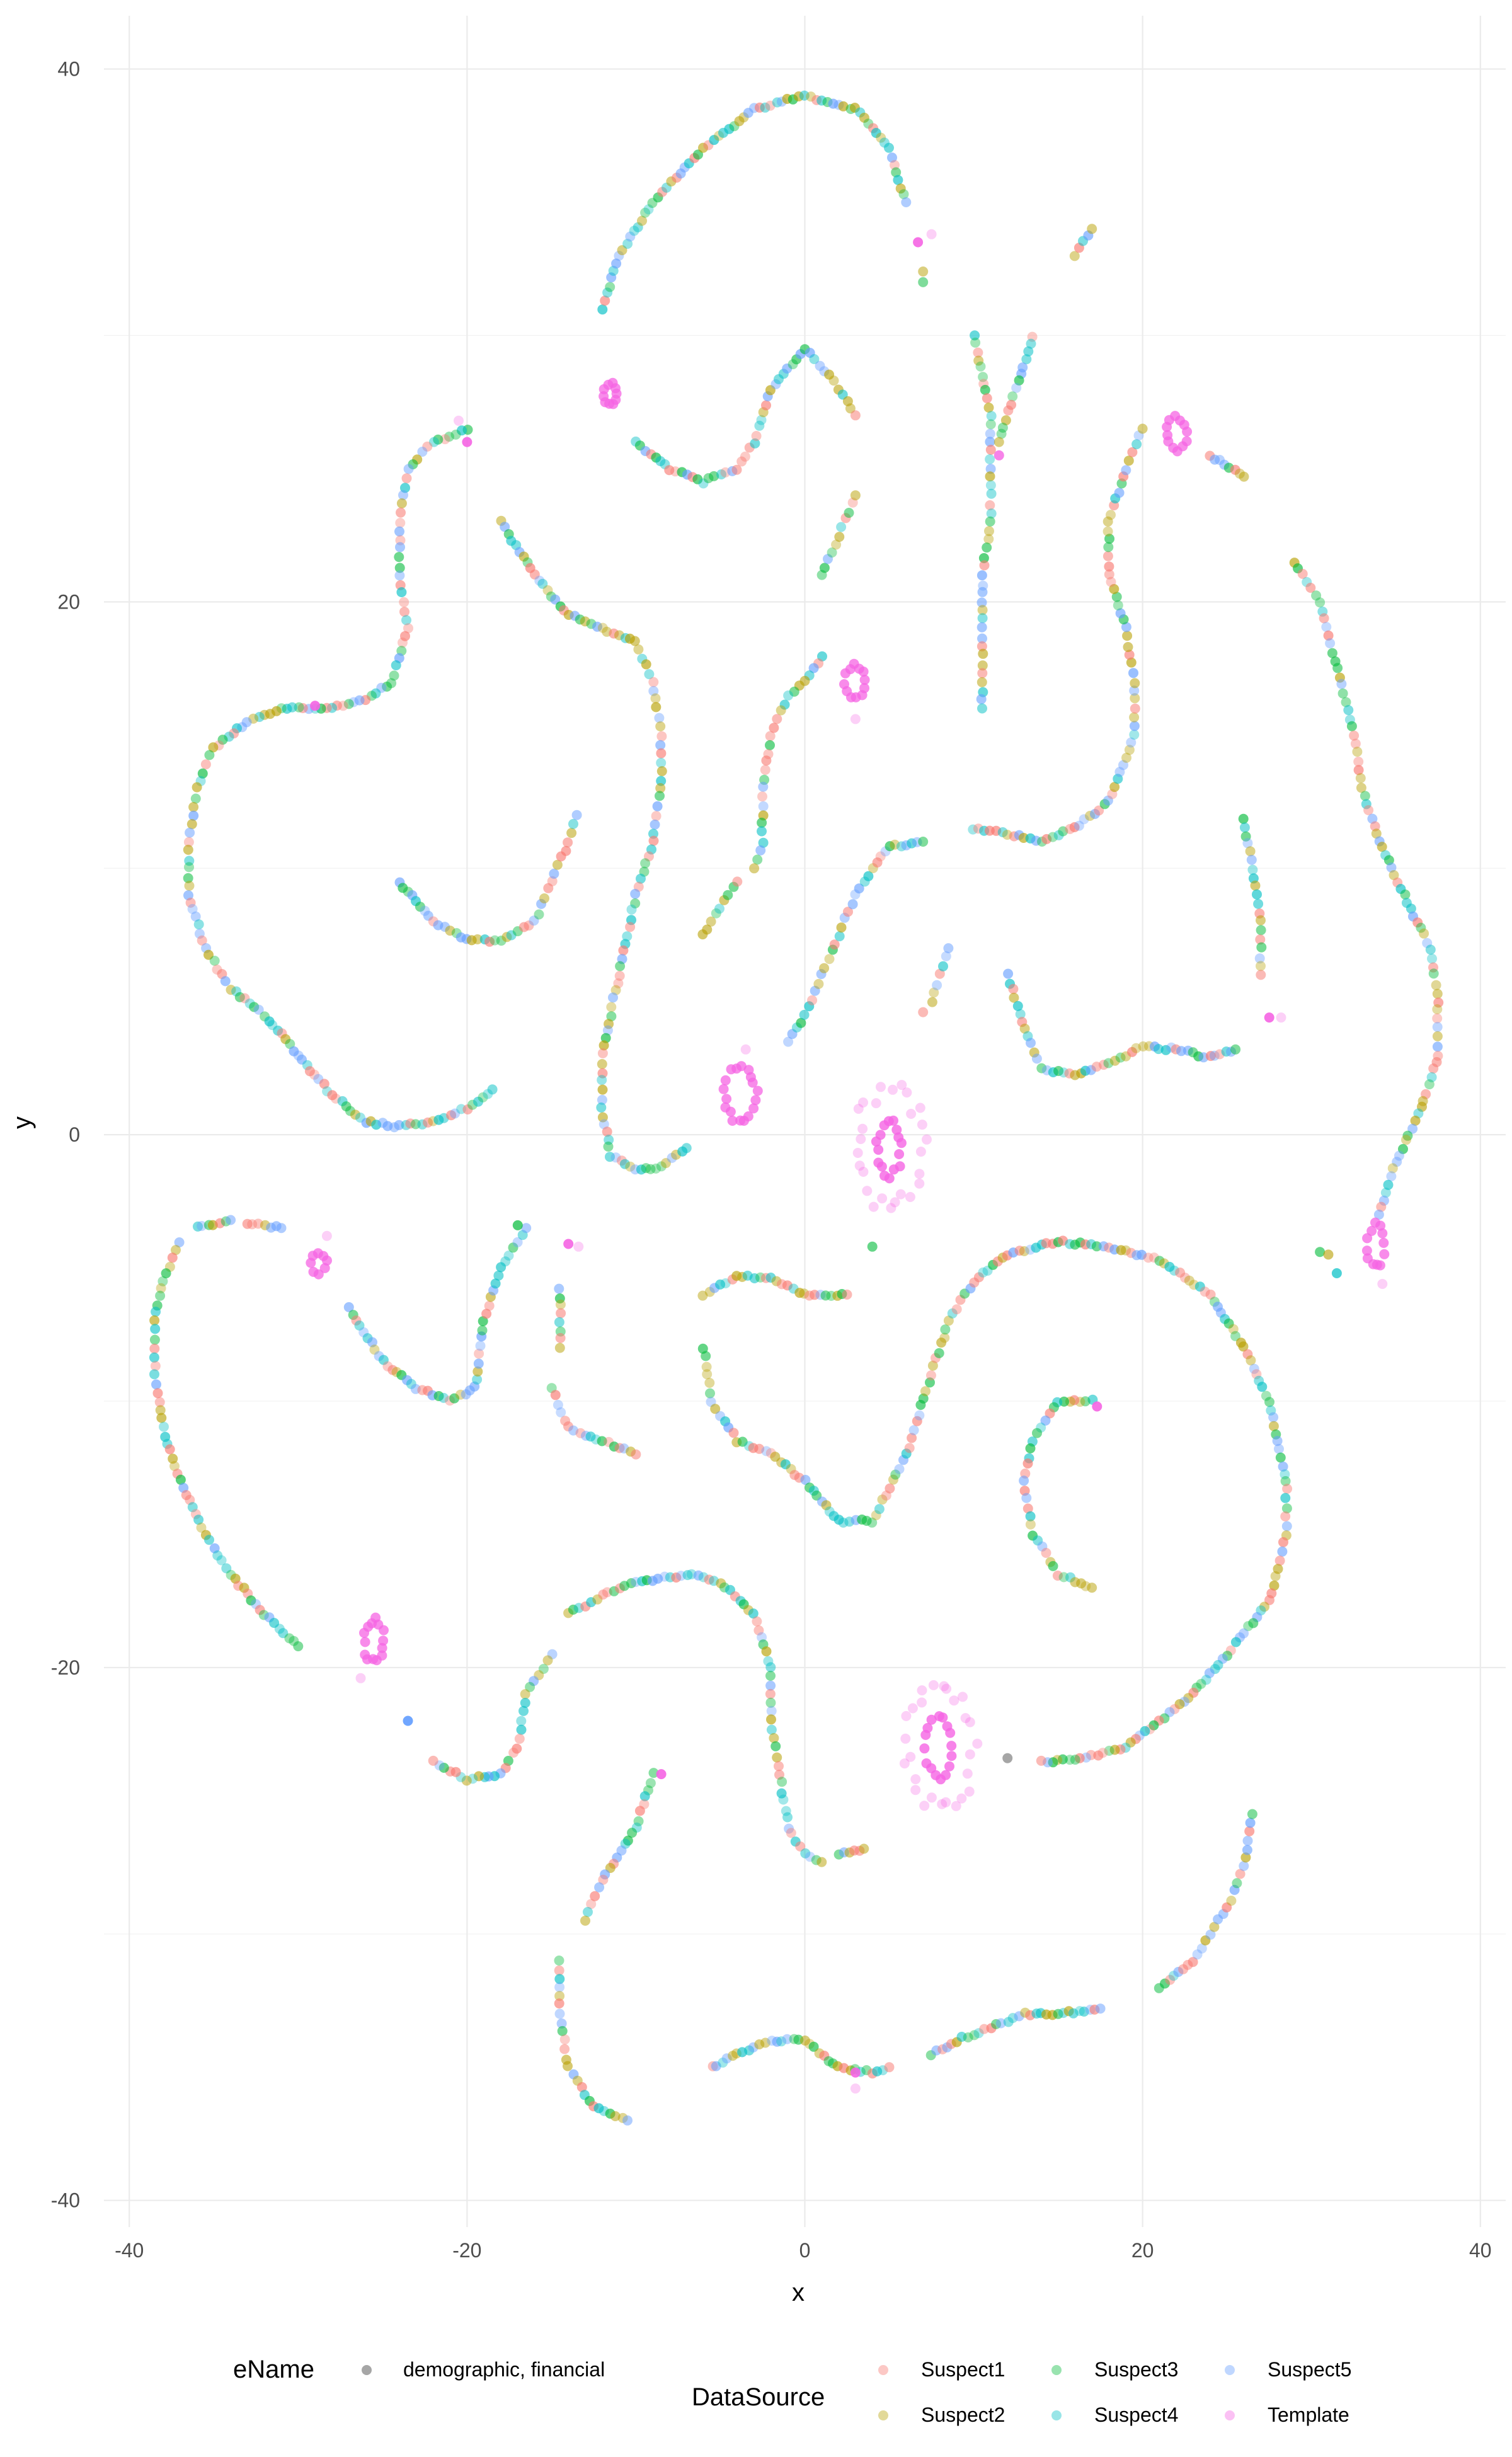 The image size is (1512, 2457). What do you see at coordinates (1056, 2415) in the screenshot?
I see `legend-key-suspect4` at bounding box center [1056, 2415].